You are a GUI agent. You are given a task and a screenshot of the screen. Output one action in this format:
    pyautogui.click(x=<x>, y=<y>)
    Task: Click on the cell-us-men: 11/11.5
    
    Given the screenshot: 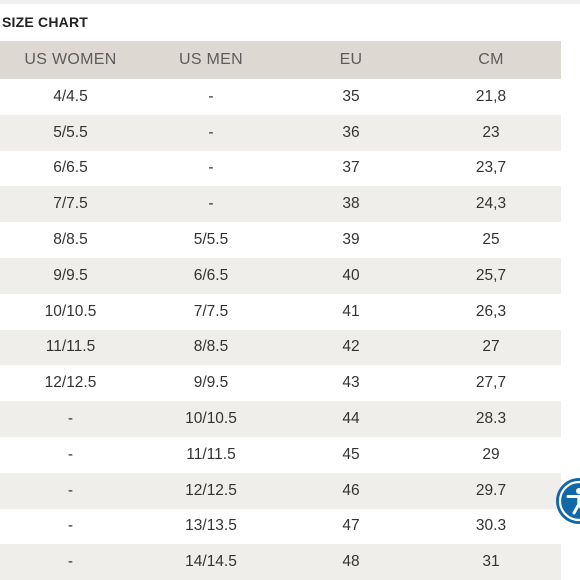 What is the action you would take?
    pyautogui.click(x=211, y=454)
    